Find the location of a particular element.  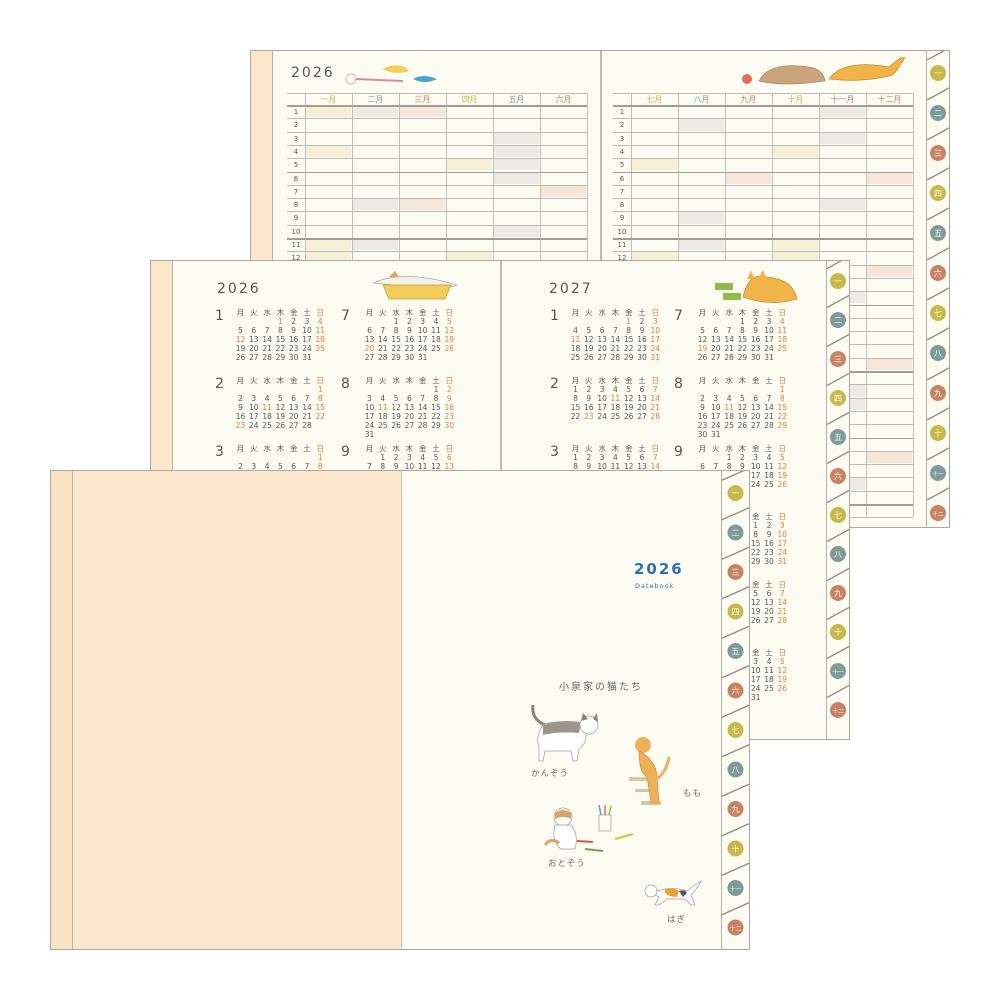

tab-label: 八 is located at coordinates (736, 770).